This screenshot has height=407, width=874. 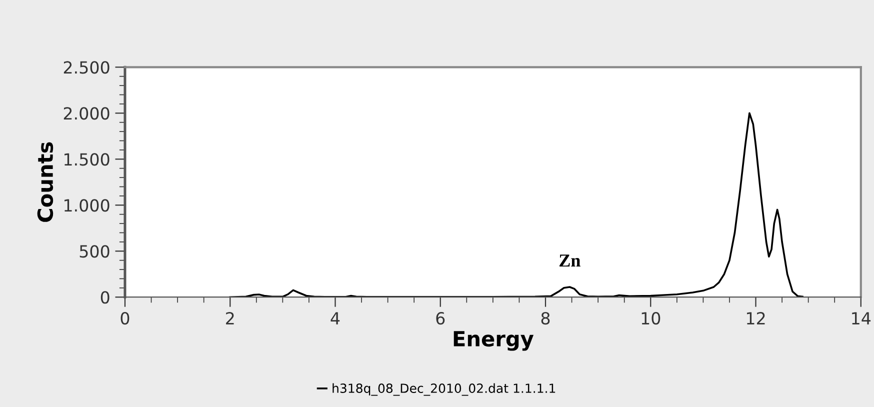 I want to click on legend-label: h318q_08_Dec_2010_02.dat 1.1.1.1, so click(x=444, y=389).